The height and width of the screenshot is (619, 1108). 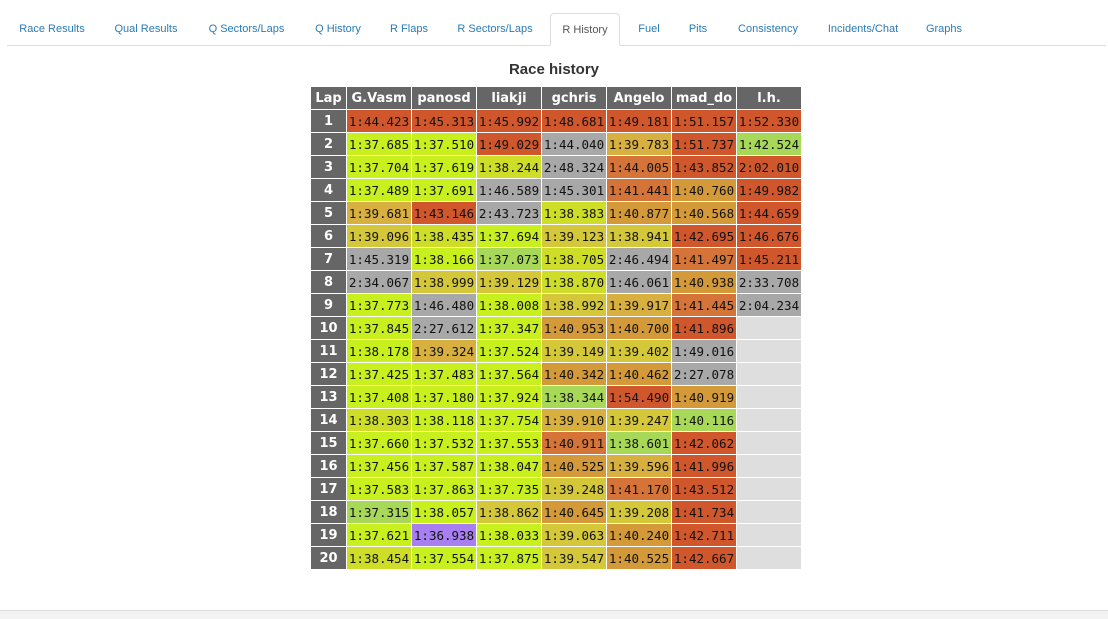 What do you see at coordinates (379, 489) in the screenshot?
I see `lap-time-cell: 1:37.583` at bounding box center [379, 489].